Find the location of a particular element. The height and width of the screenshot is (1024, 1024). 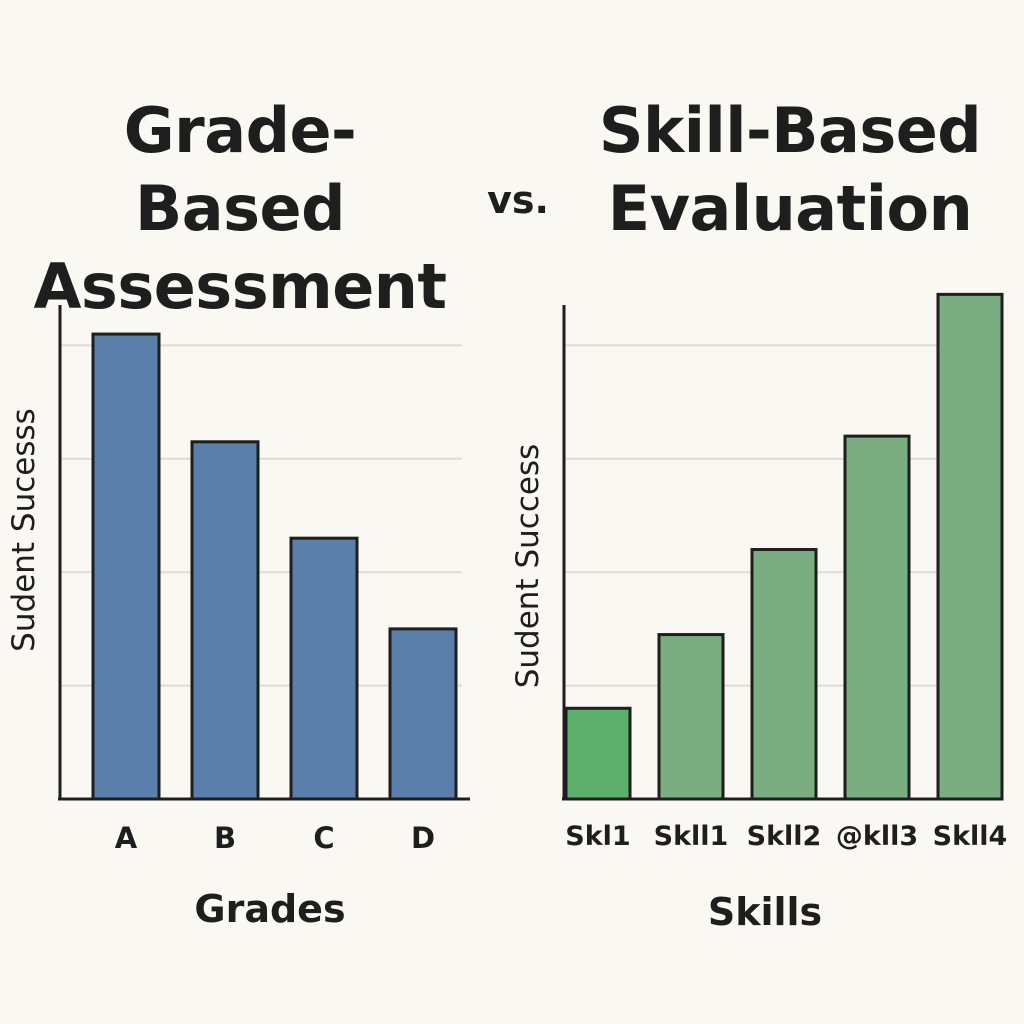

grade-chart-x-ticks: A B C D is located at coordinates (275, 838).